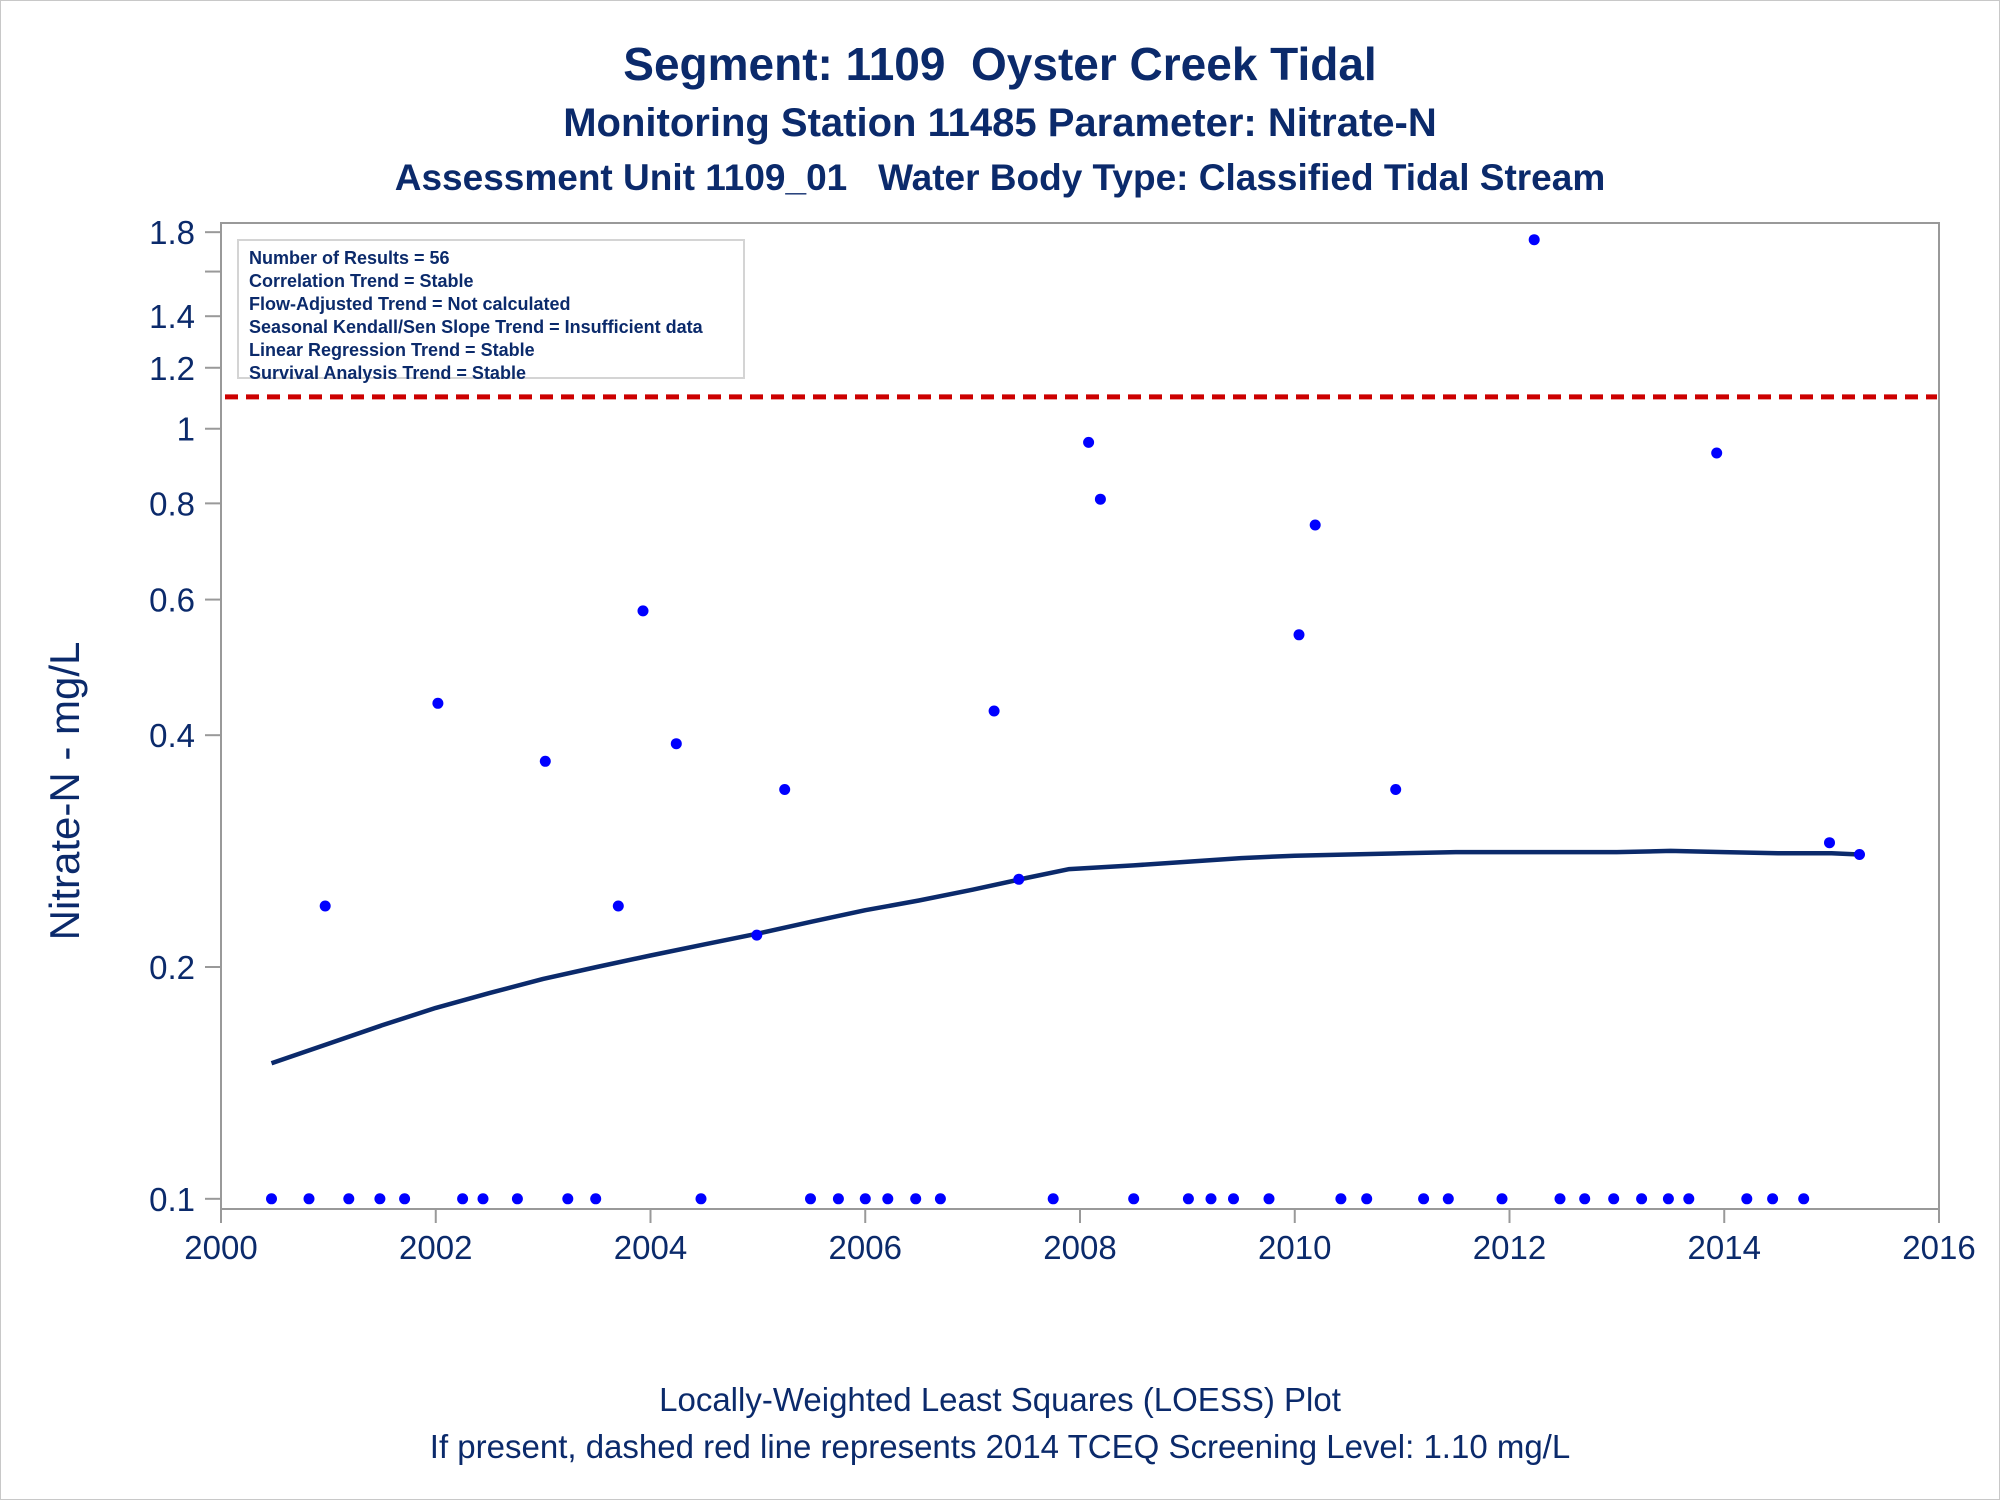 This screenshot has height=1500, width=2000. What do you see at coordinates (186, 429) in the screenshot?
I see `y-tick-label: 1` at bounding box center [186, 429].